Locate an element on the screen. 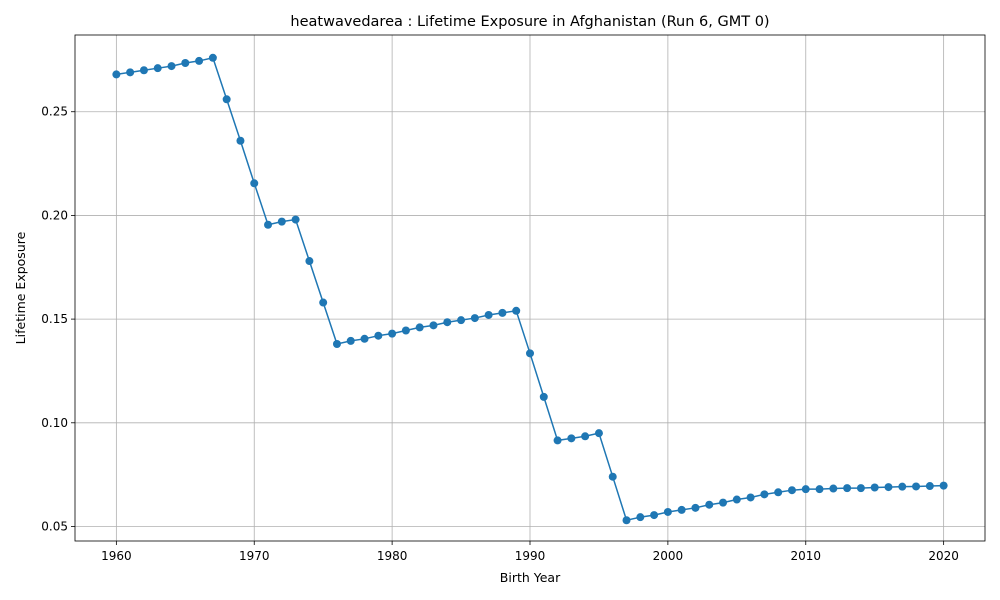 Image resolution: width=1000 pixels, height=600 pixels. x-tick-label: 1960 is located at coordinates (116, 556).